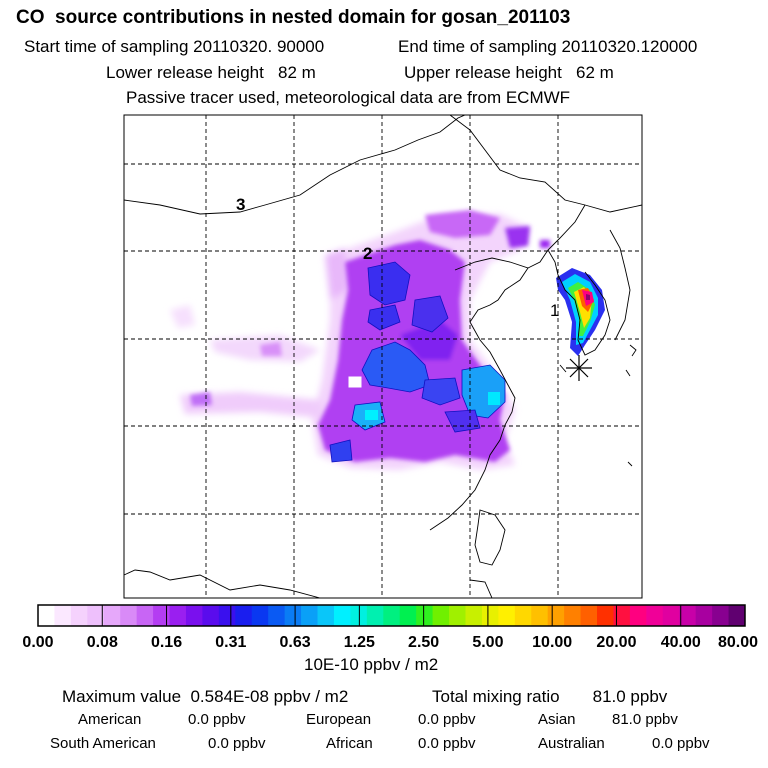 Image resolution: width=768 pixels, height=768 pixels. Describe the element at coordinates (738, 642) in the screenshot. I see `colorbar-tick-label: 80.00` at that location.